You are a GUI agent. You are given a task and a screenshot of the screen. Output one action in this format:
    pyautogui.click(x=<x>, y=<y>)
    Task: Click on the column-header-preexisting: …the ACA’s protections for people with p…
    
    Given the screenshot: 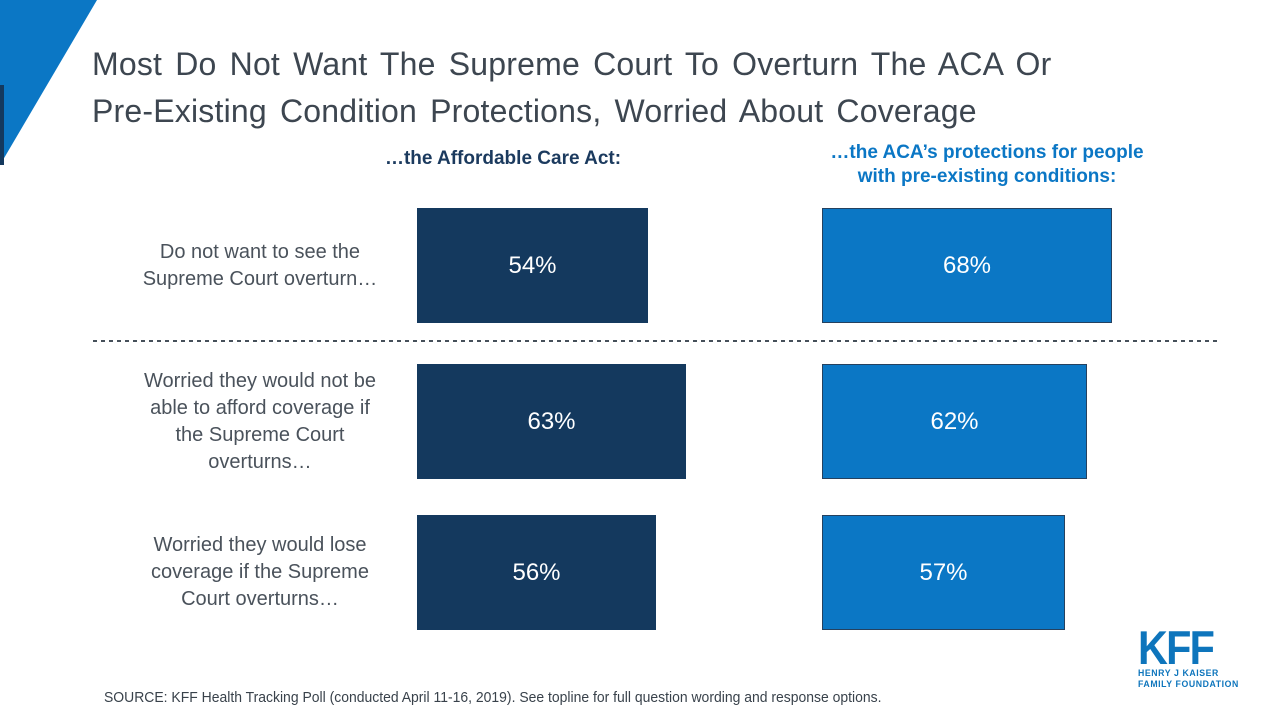 What is the action you would take?
    pyautogui.click(x=987, y=164)
    